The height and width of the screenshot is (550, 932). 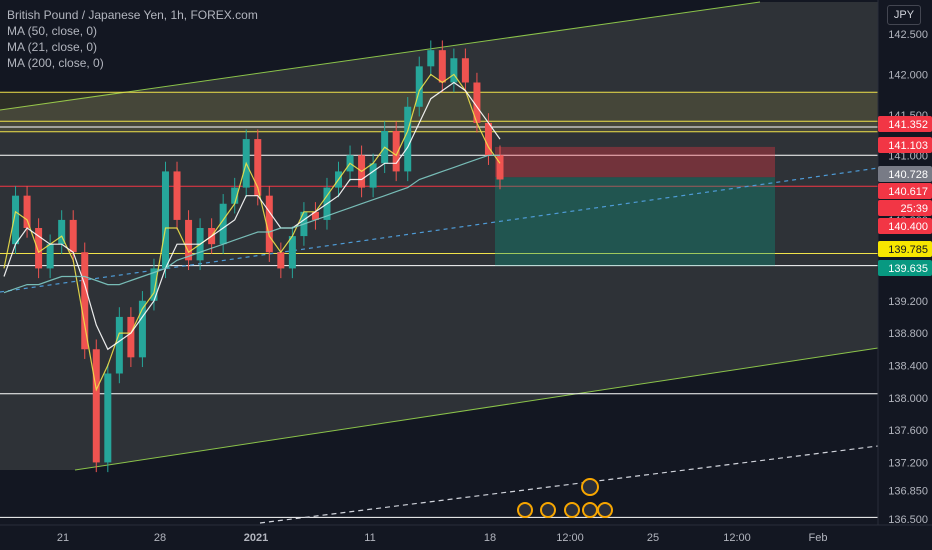 What do you see at coordinates (914, 209) in the screenshot?
I see `price-label-text: 25:39` at bounding box center [914, 209].